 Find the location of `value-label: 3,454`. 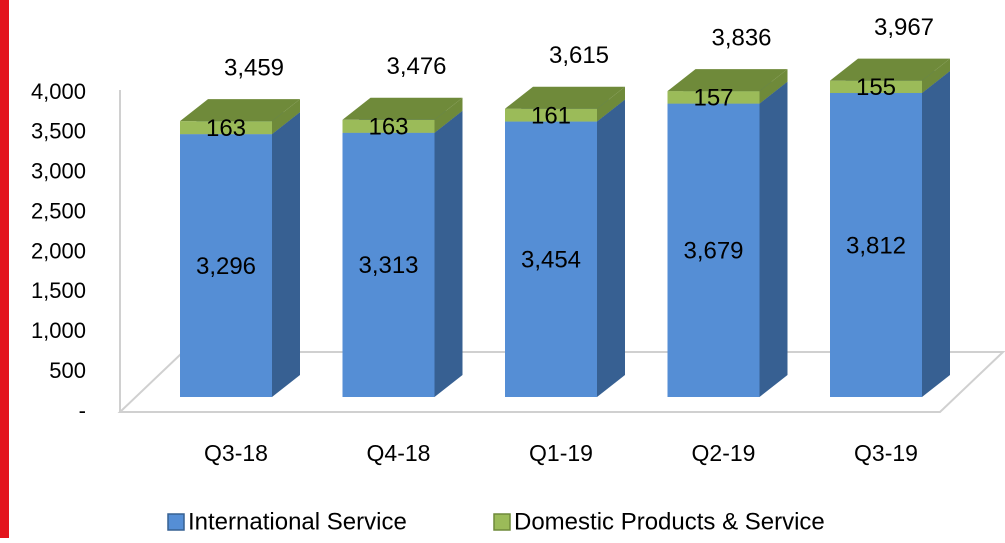

value-label: 3,454 is located at coordinates (551, 260).